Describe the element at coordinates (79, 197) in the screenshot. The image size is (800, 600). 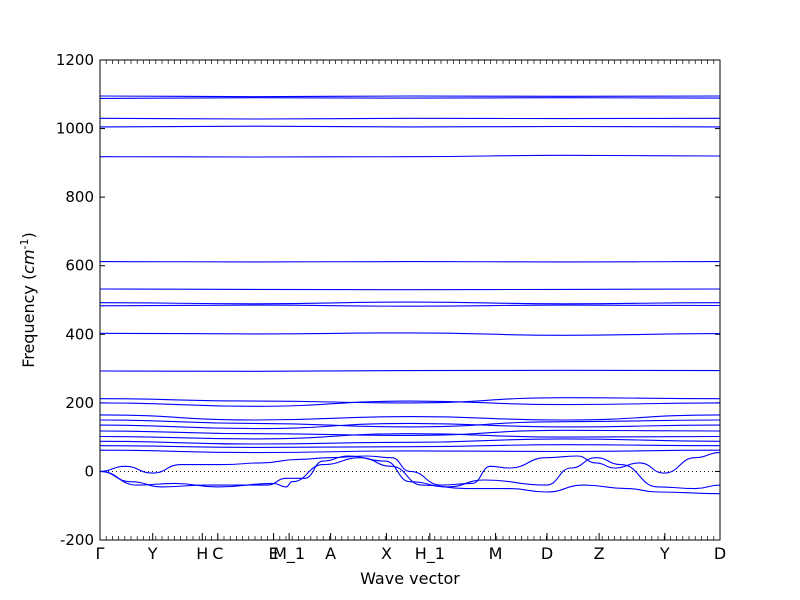
I see `y-tick-label: 800` at that location.